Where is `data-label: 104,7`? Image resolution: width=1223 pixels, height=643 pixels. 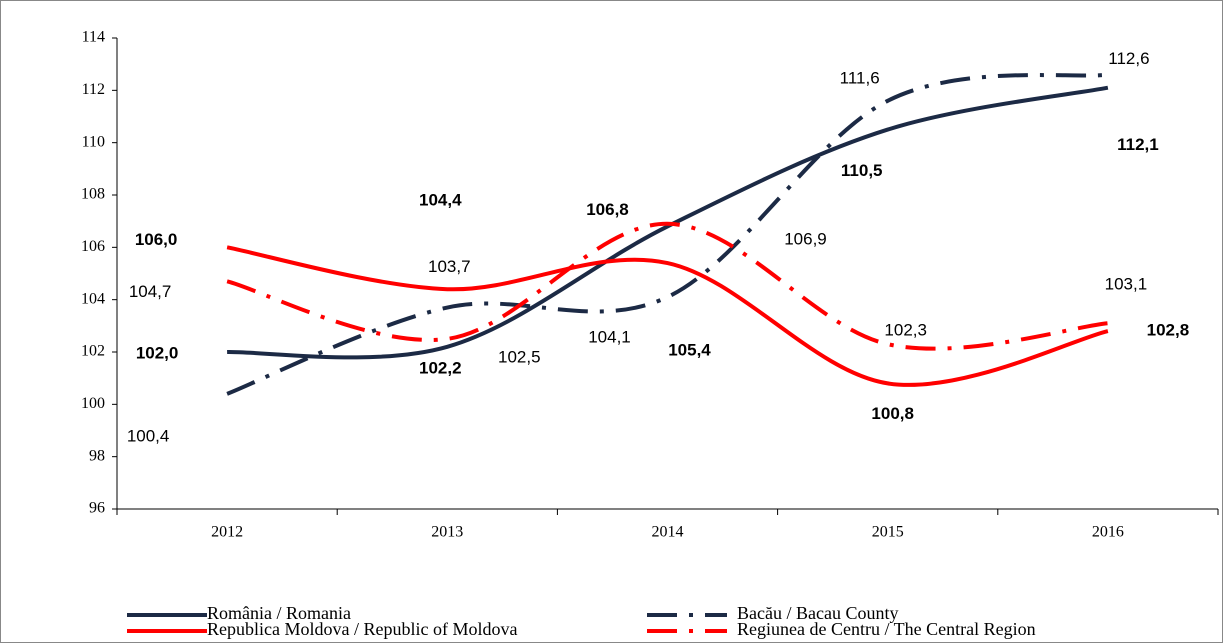 data-label: 104,7 is located at coordinates (150, 291).